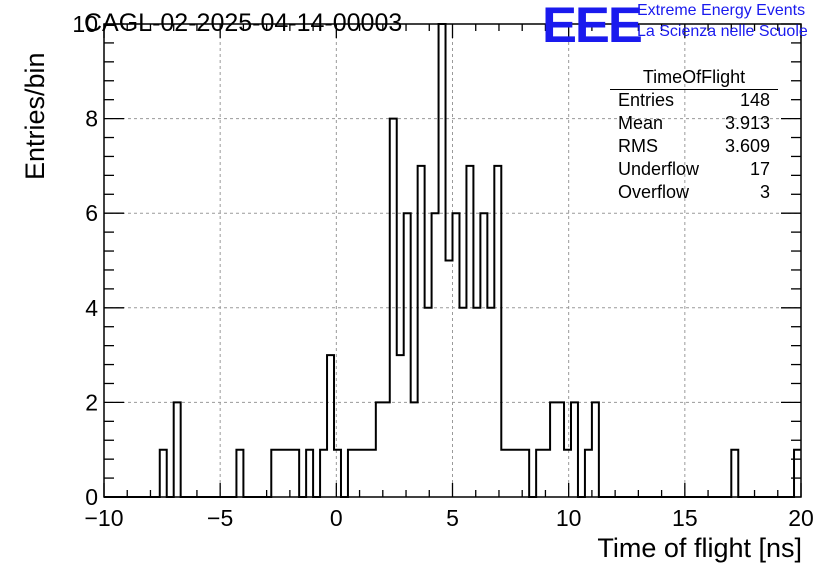 The height and width of the screenshot is (572, 836). I want to click on x-axis-label: Time of flight [ns], so click(699, 548).